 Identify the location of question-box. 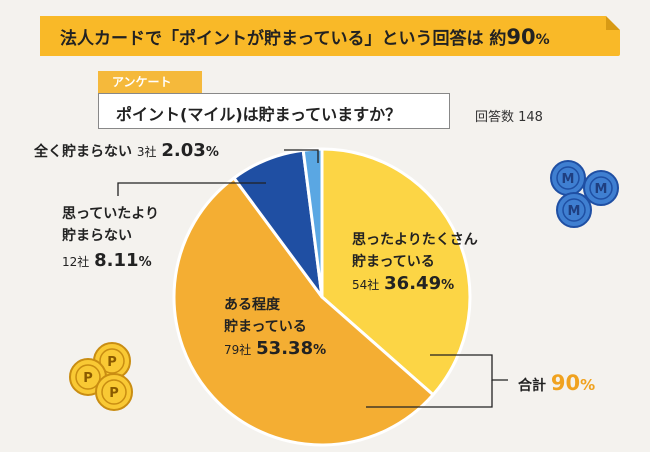
(274, 111).